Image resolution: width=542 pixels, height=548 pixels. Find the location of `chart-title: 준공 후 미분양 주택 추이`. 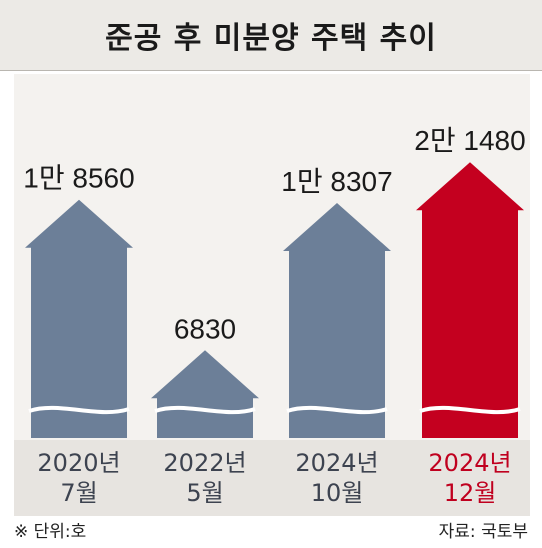

chart-title: 준공 후 미분양 주택 추이 is located at coordinates (271, 38).